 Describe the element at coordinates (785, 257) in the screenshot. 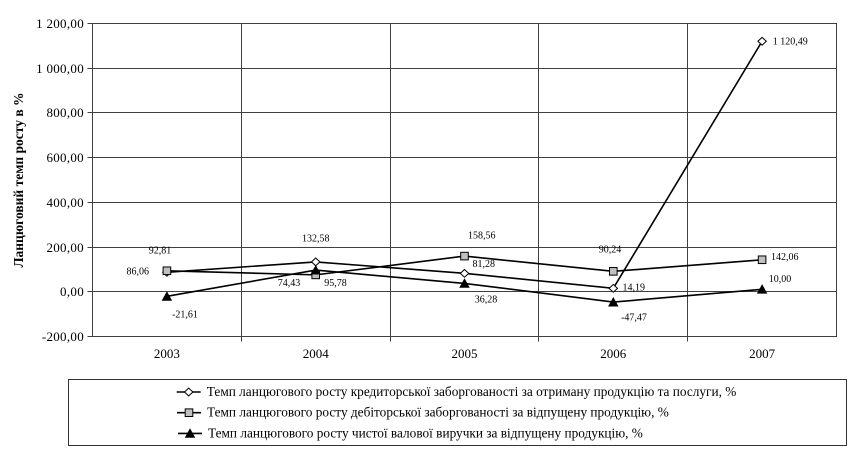

I see `svg-text: 142,06` at that location.